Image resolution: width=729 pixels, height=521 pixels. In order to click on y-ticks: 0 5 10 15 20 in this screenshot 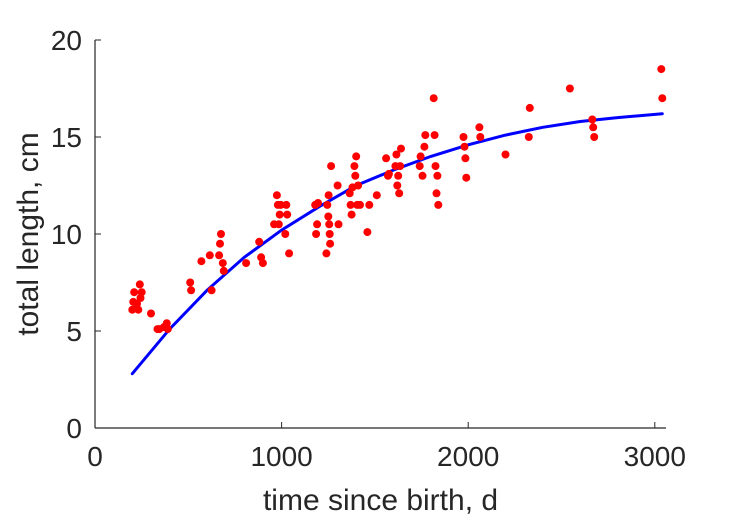, I will do `click(76, 234)`.